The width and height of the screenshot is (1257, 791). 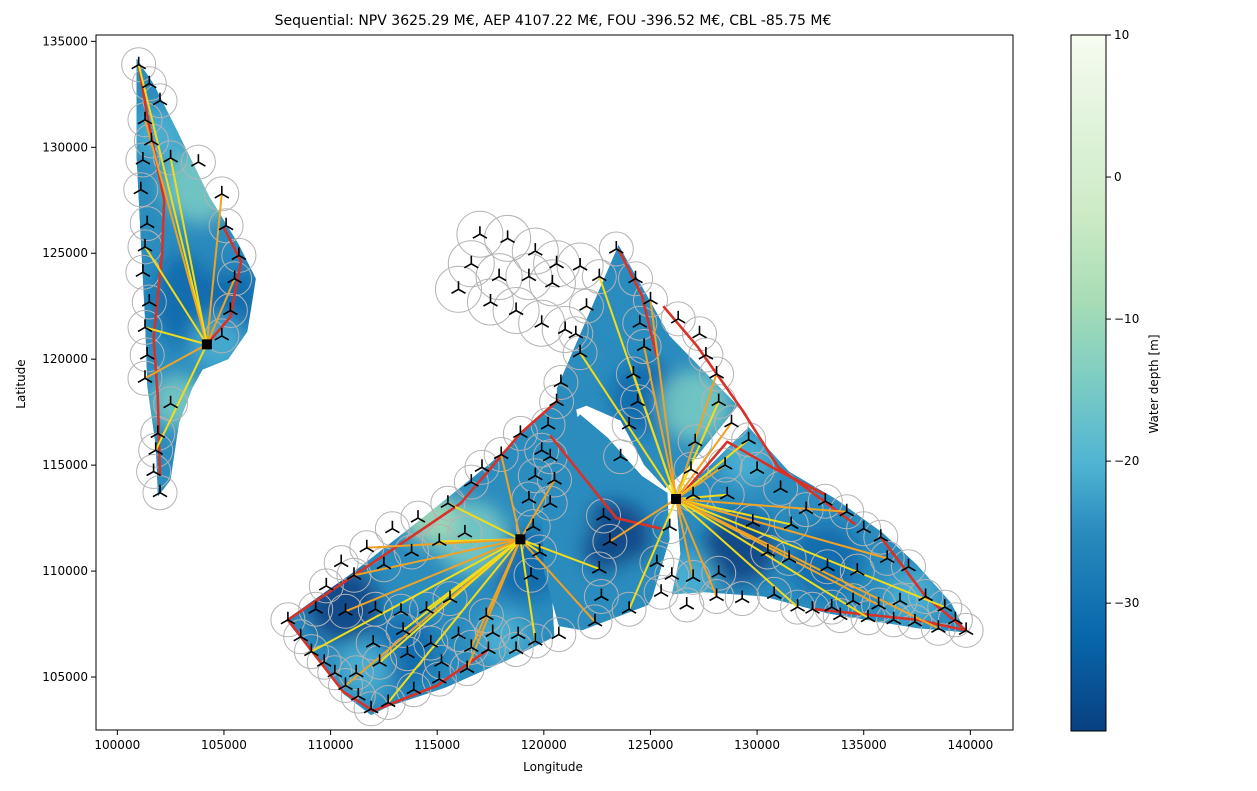 I want to click on colorbar, so click(x=1088, y=383).